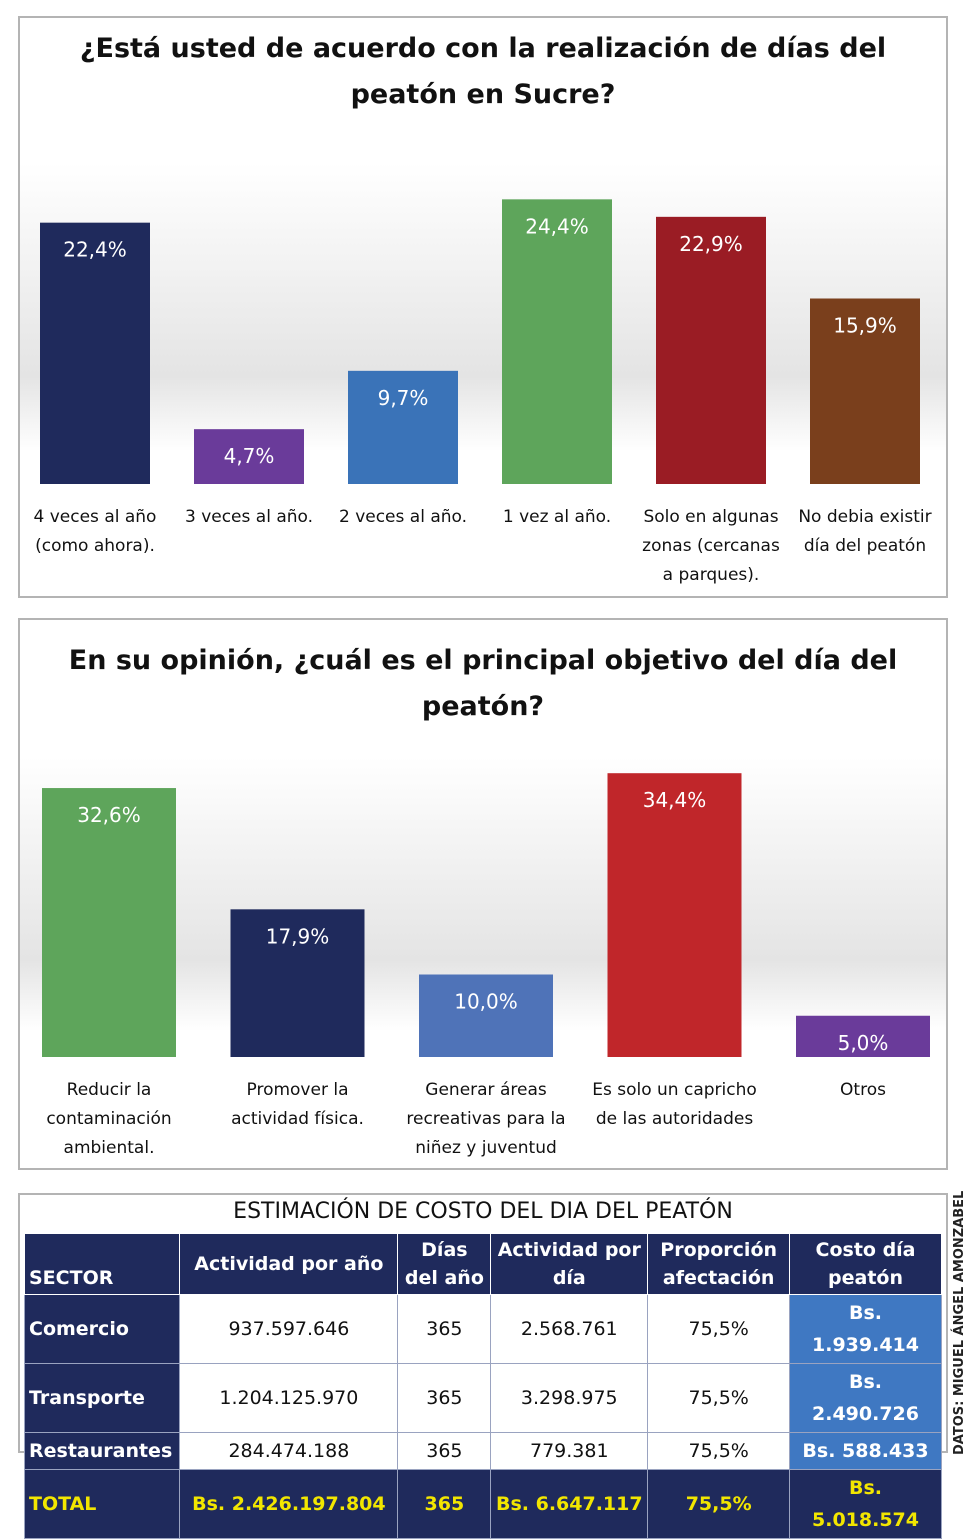 The image size is (980, 1539). What do you see at coordinates (444, 1264) in the screenshot?
I see `header-dias: Días del año` at bounding box center [444, 1264].